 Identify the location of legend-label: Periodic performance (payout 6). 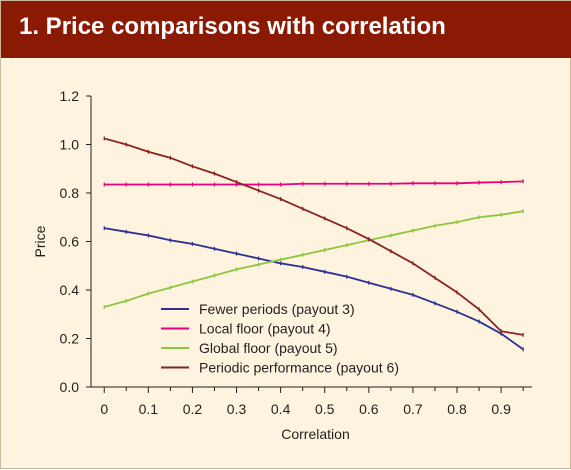
(299, 368).